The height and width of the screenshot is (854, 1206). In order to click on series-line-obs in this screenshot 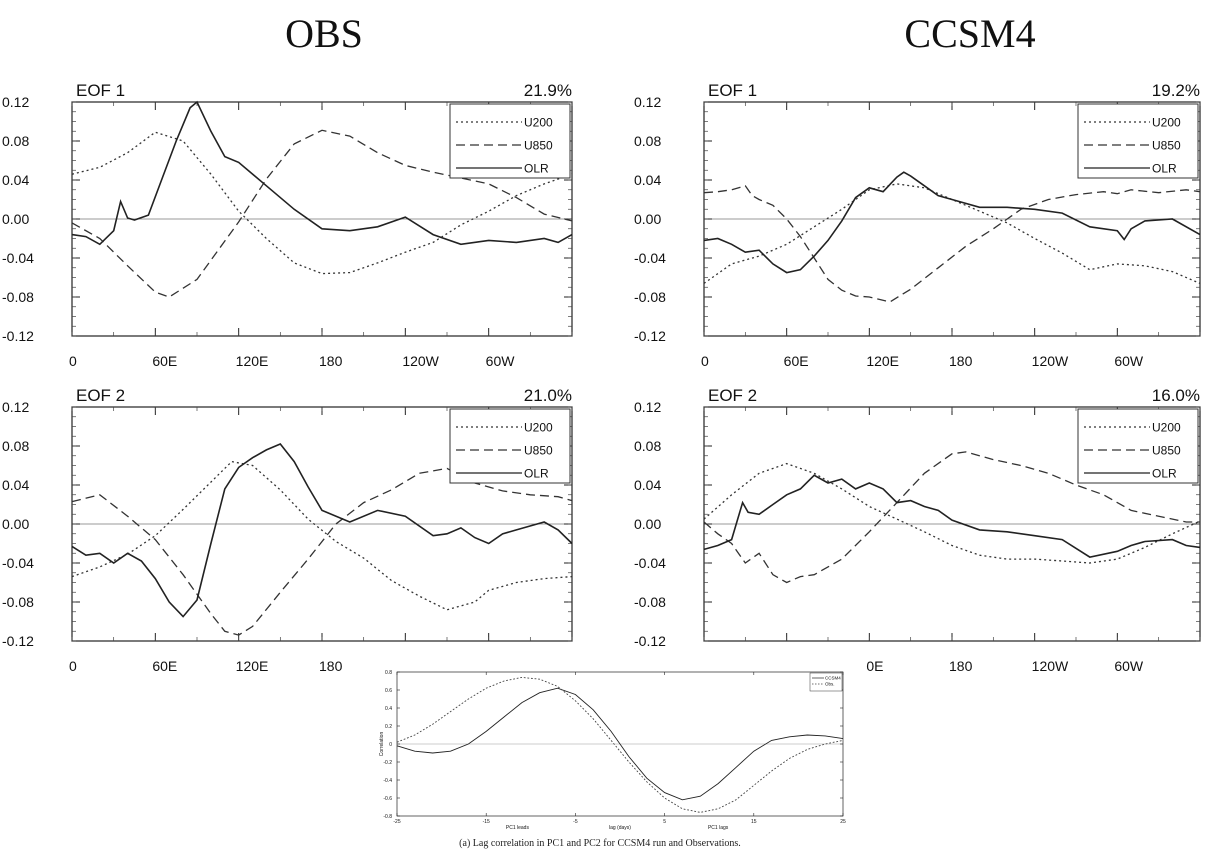, I will do `click(620, 744)`.